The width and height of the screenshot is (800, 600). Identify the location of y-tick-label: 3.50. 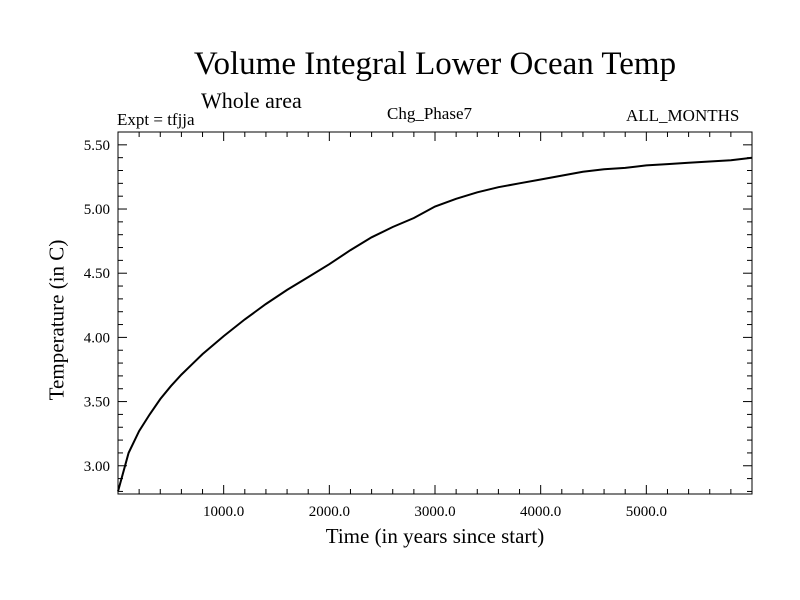
(97, 403).